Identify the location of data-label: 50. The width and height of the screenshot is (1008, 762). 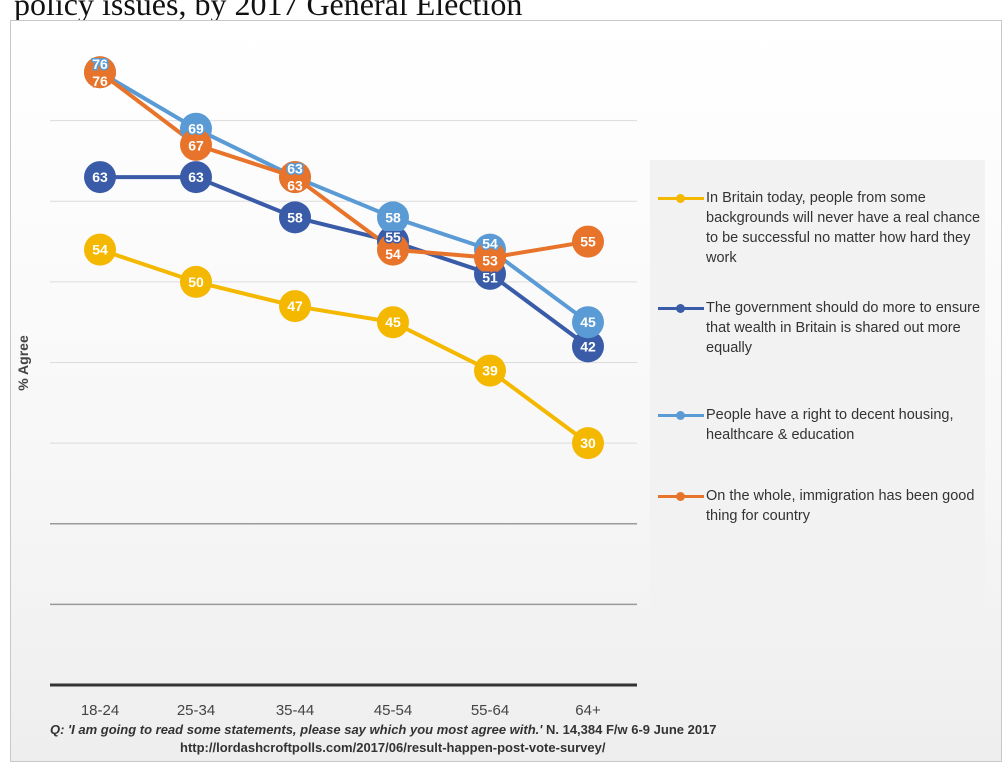
(196, 282).